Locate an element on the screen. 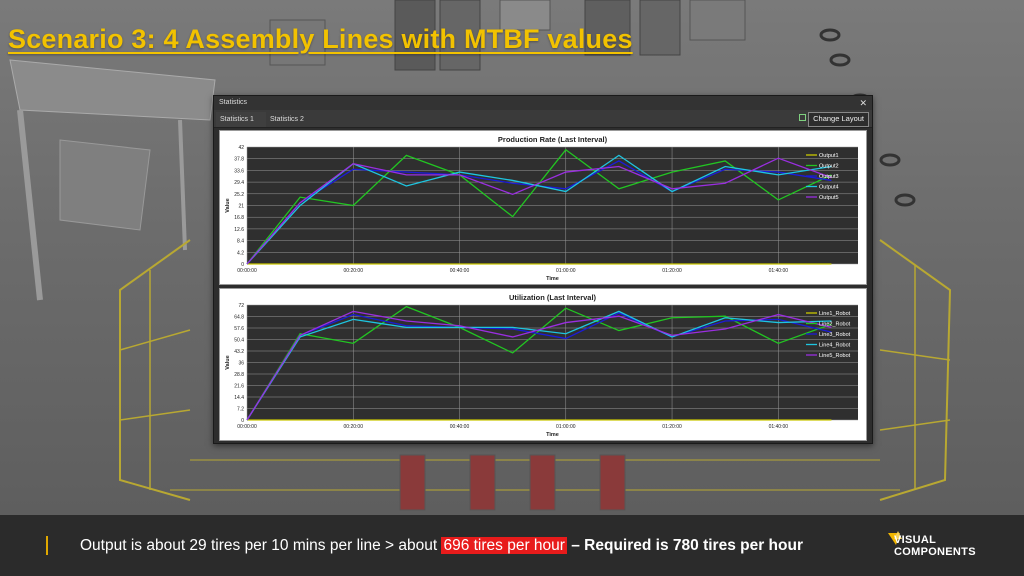 Image resolution: width=1024 pixels, height=576 pixels. legend-label: Output5 is located at coordinates (829, 198).